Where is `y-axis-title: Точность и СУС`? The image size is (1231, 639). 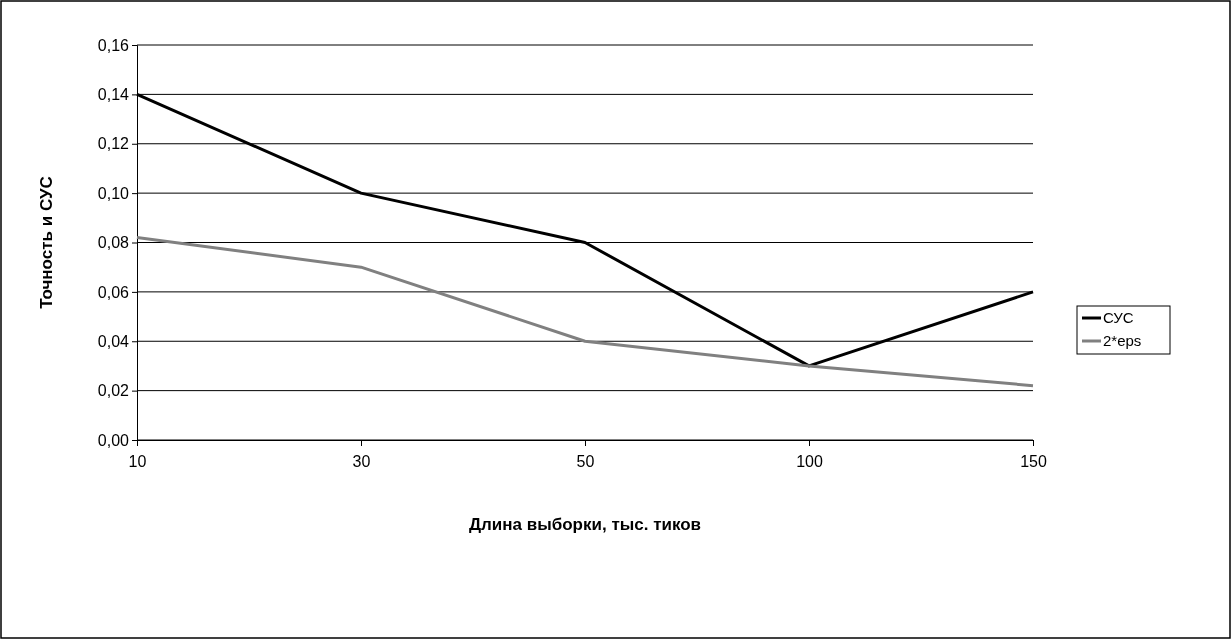 y-axis-title: Точность и СУС is located at coordinates (46, 242).